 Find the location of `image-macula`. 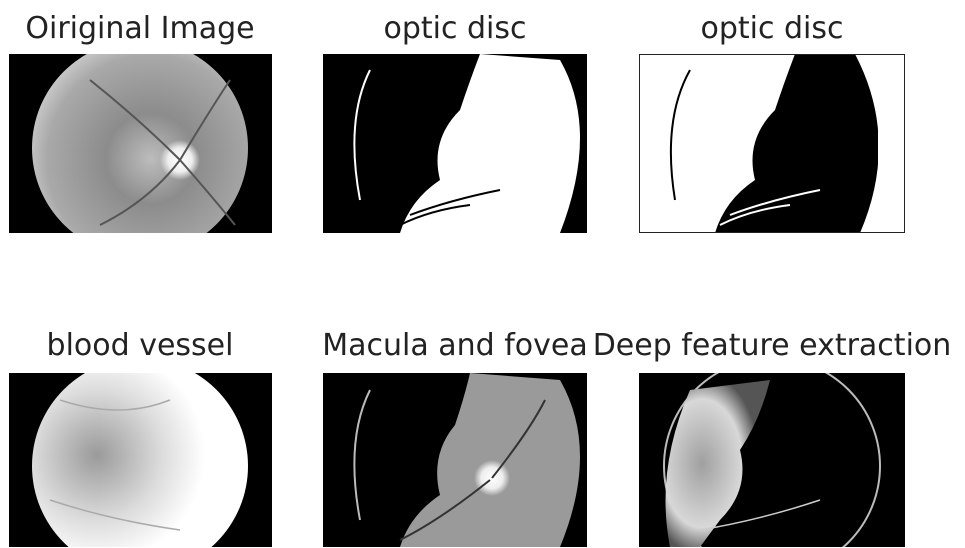

image-macula is located at coordinates (455, 460).